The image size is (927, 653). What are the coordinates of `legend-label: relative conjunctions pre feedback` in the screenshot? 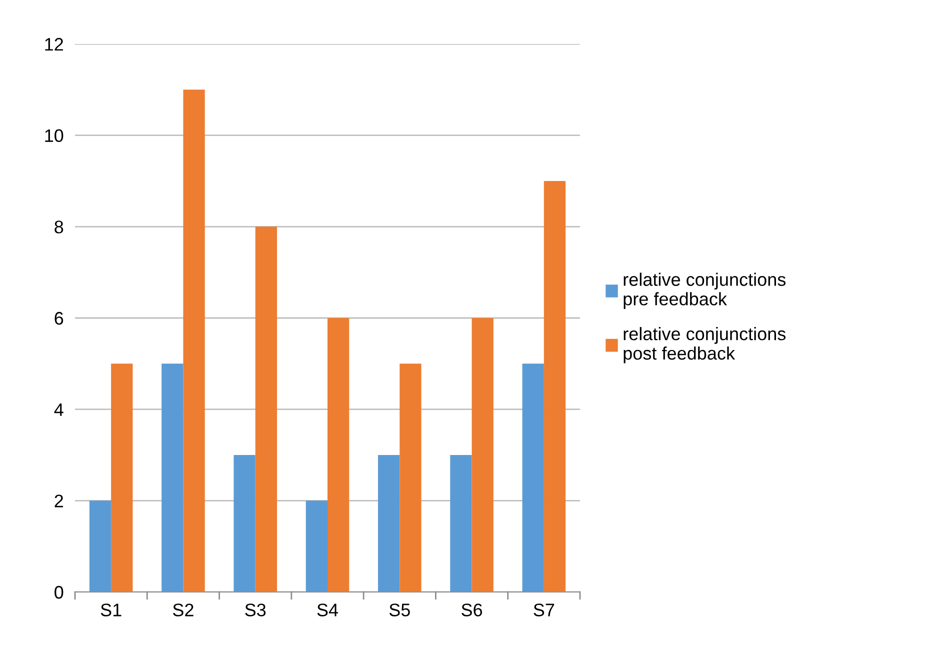 It's located at (705, 290).